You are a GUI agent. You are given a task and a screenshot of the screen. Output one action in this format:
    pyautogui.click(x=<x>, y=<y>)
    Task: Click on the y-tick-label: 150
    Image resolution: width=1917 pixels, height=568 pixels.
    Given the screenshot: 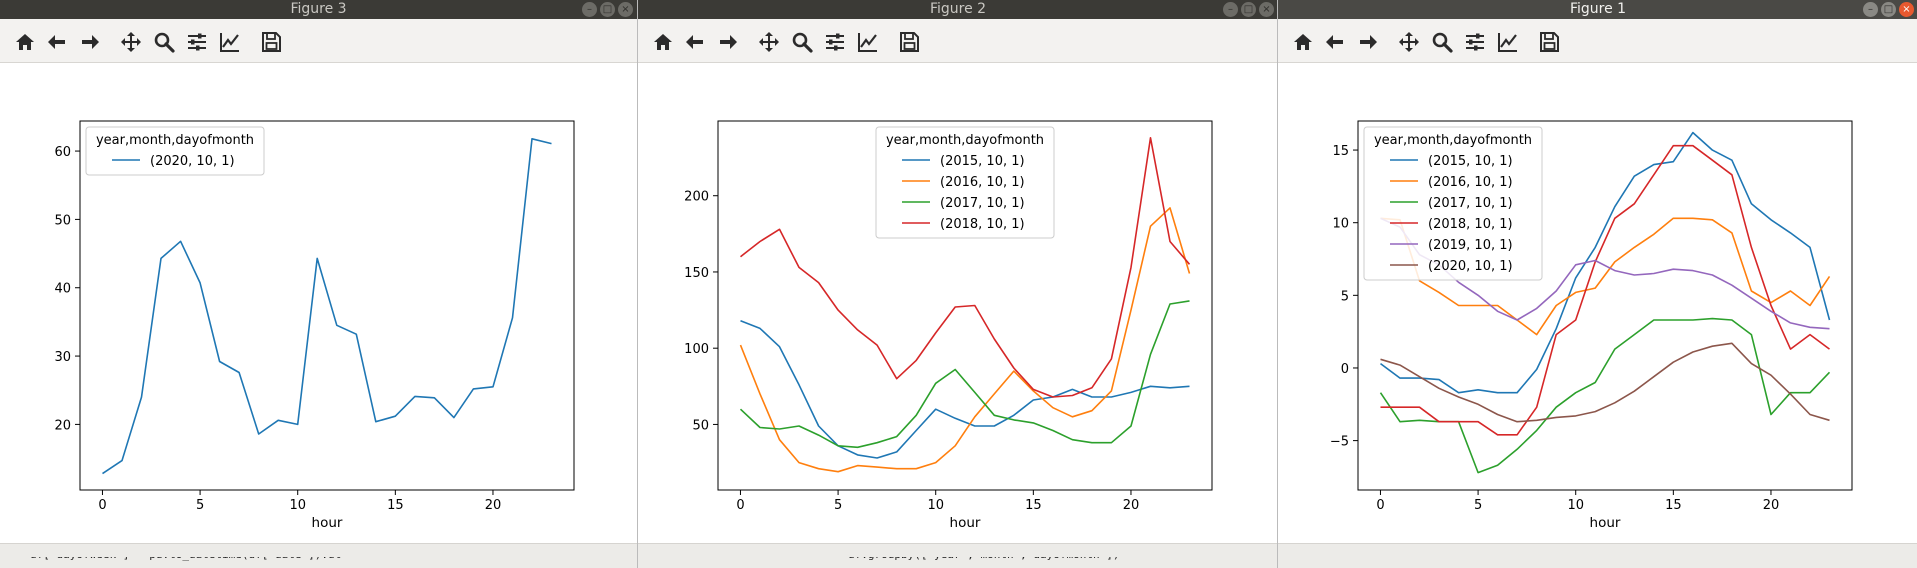 What is the action you would take?
    pyautogui.click(x=696, y=273)
    